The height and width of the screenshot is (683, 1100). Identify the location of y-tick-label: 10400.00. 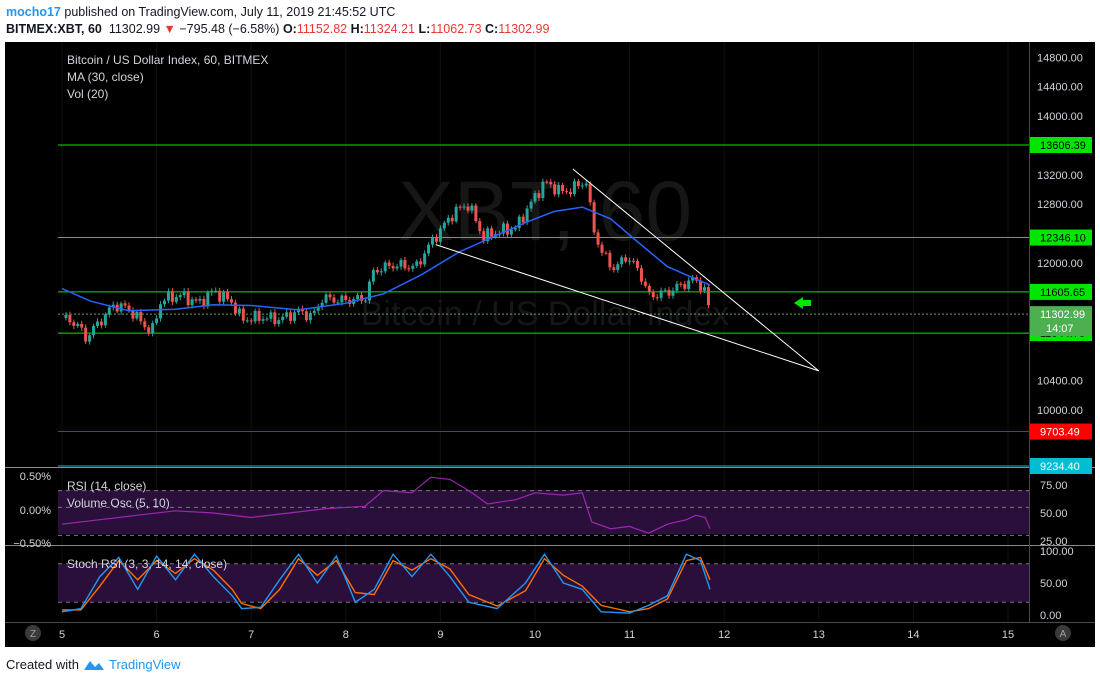
(1060, 381).